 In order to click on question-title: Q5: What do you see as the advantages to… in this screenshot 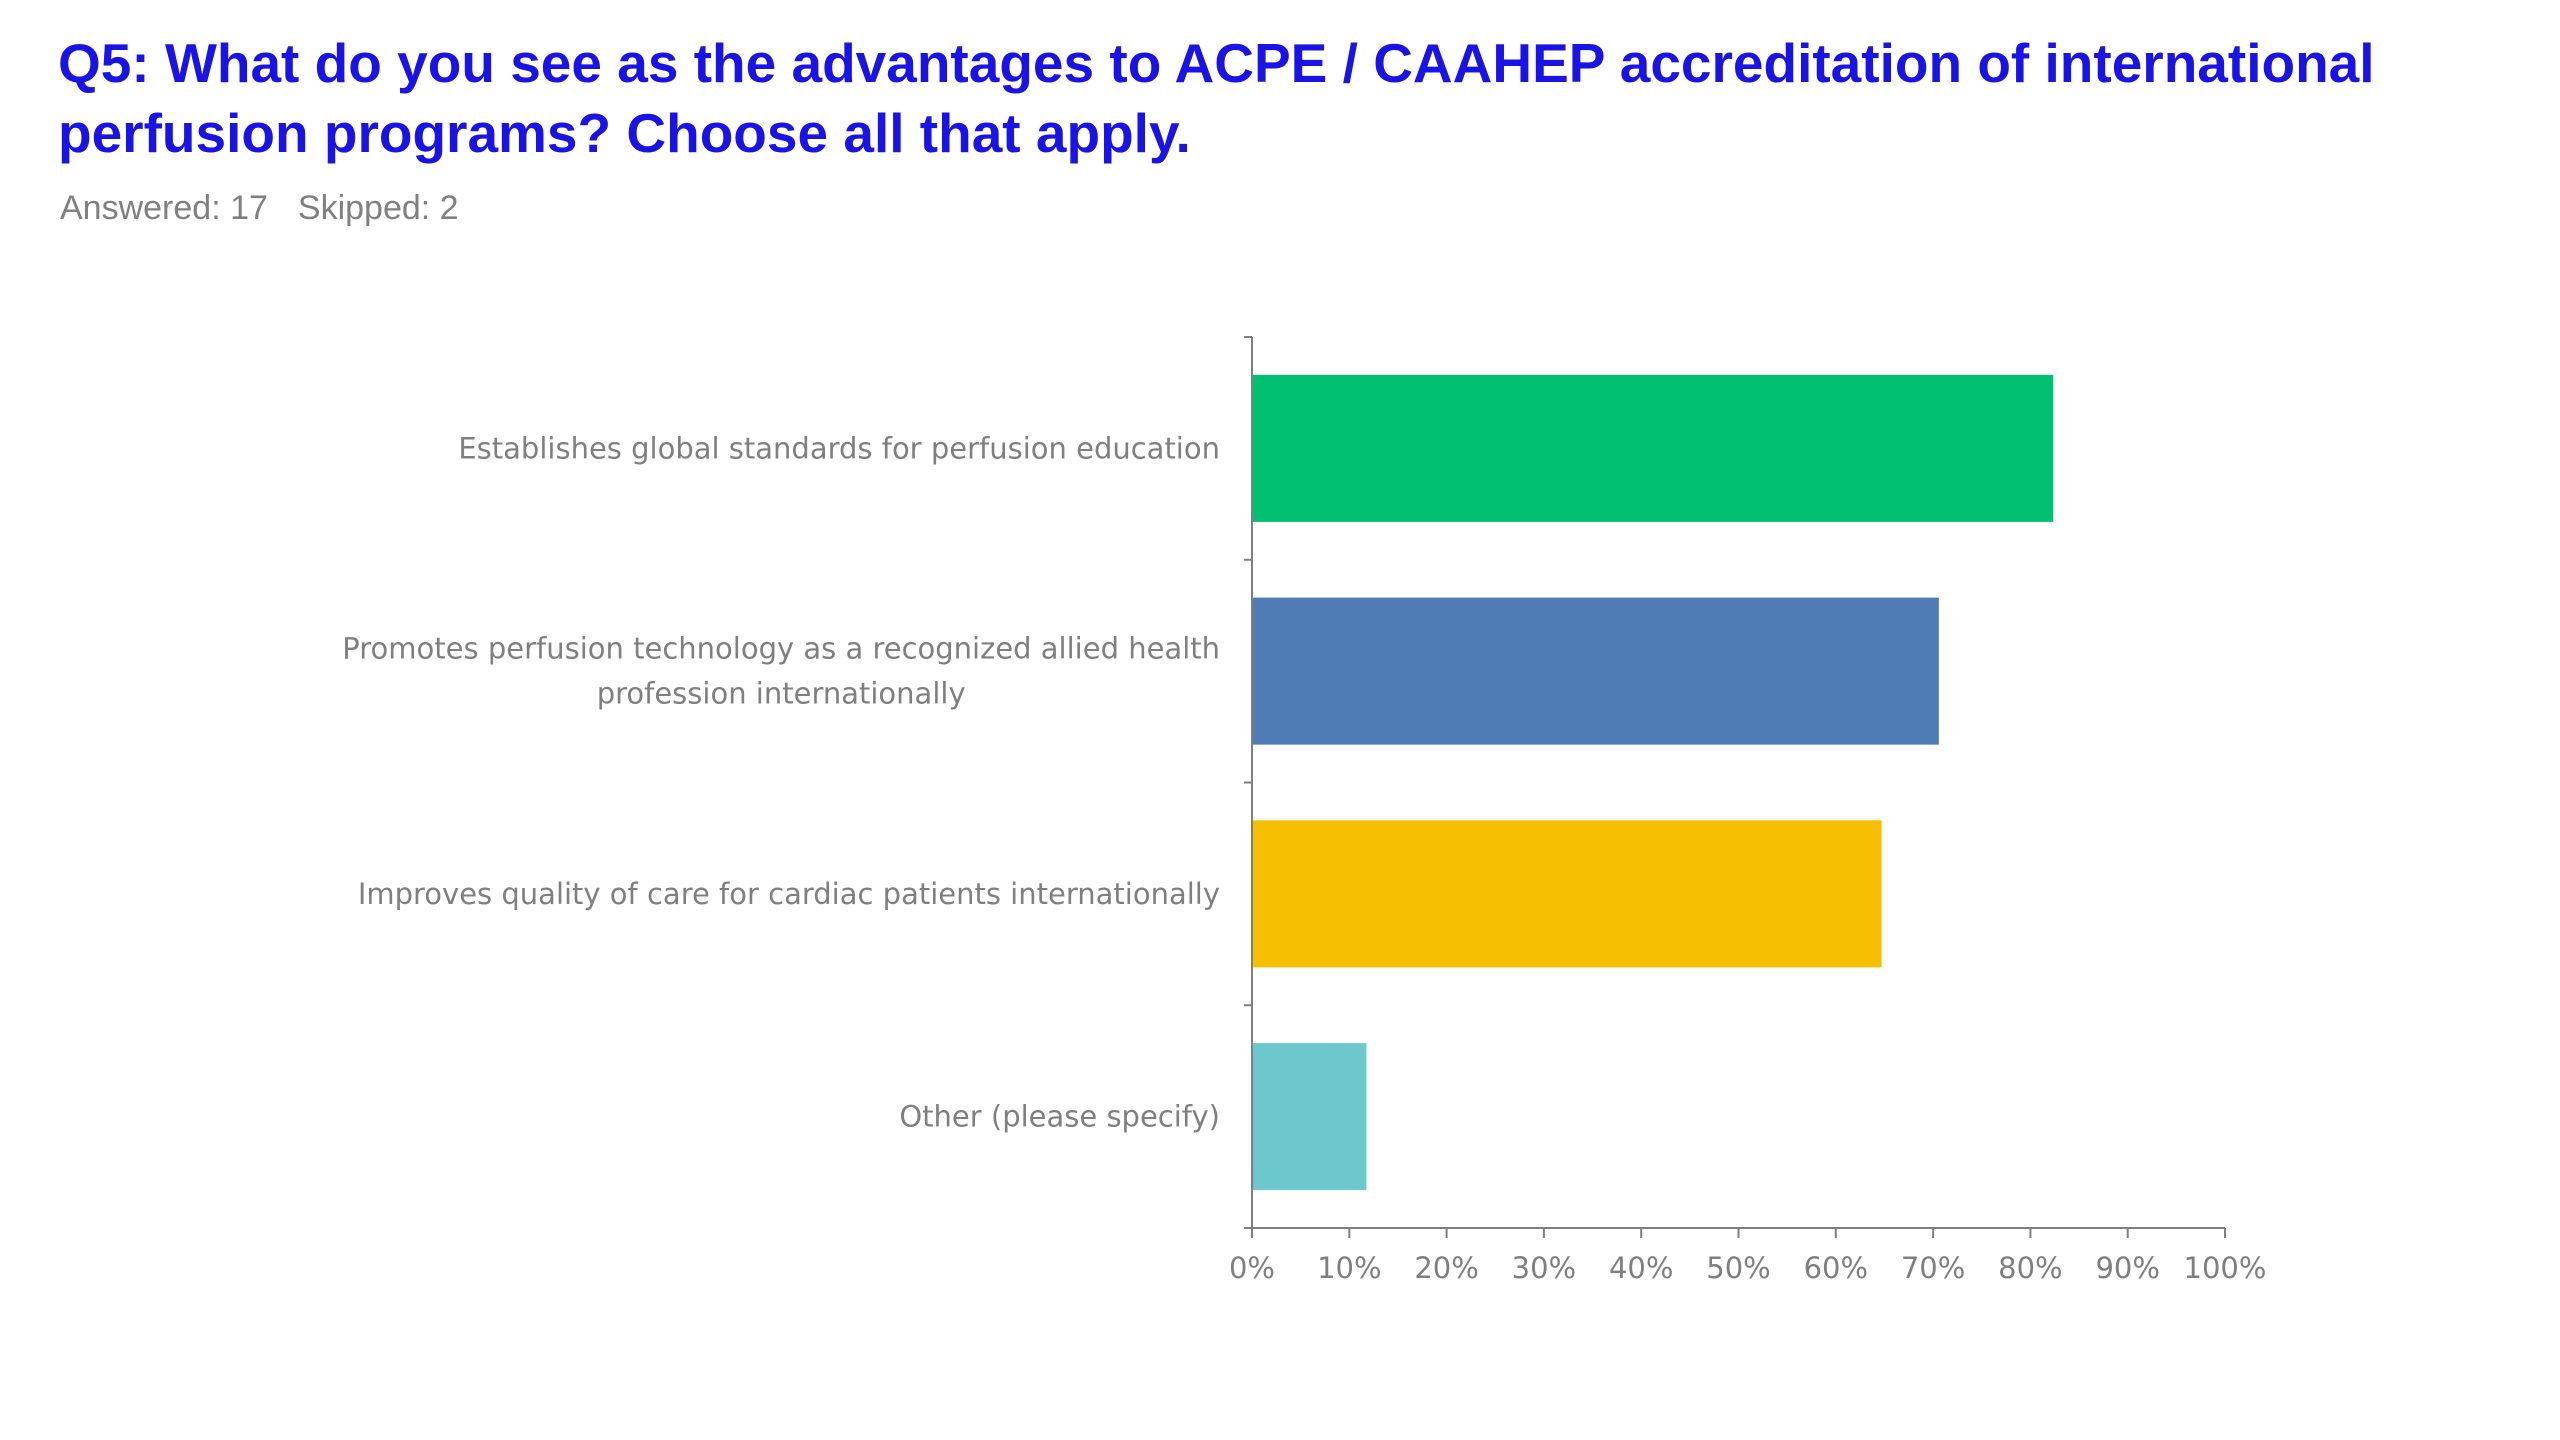, I will do `click(1216, 98)`.